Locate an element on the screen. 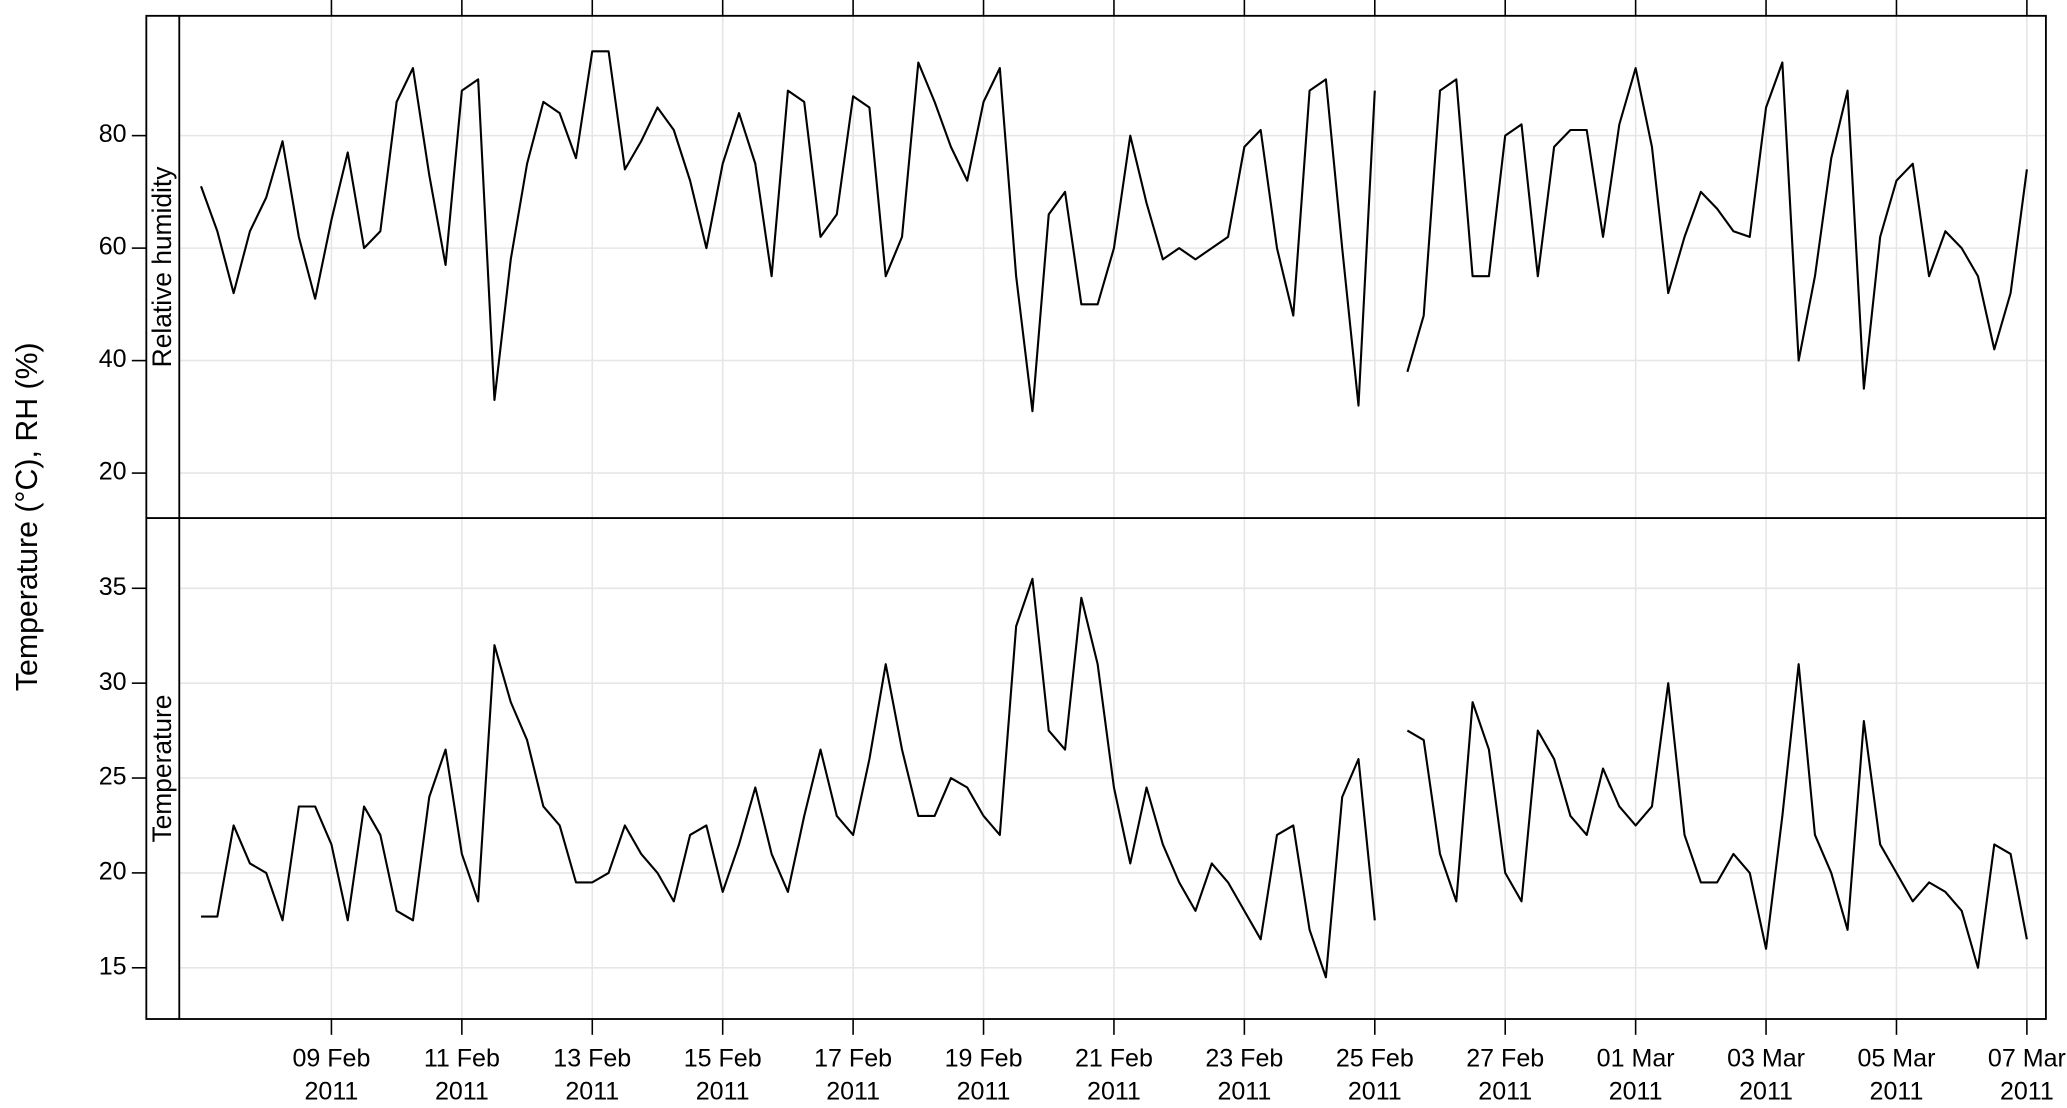 This screenshot has height=1108, width=2067. x-tick-label: 27 Feb is located at coordinates (1505, 1058).